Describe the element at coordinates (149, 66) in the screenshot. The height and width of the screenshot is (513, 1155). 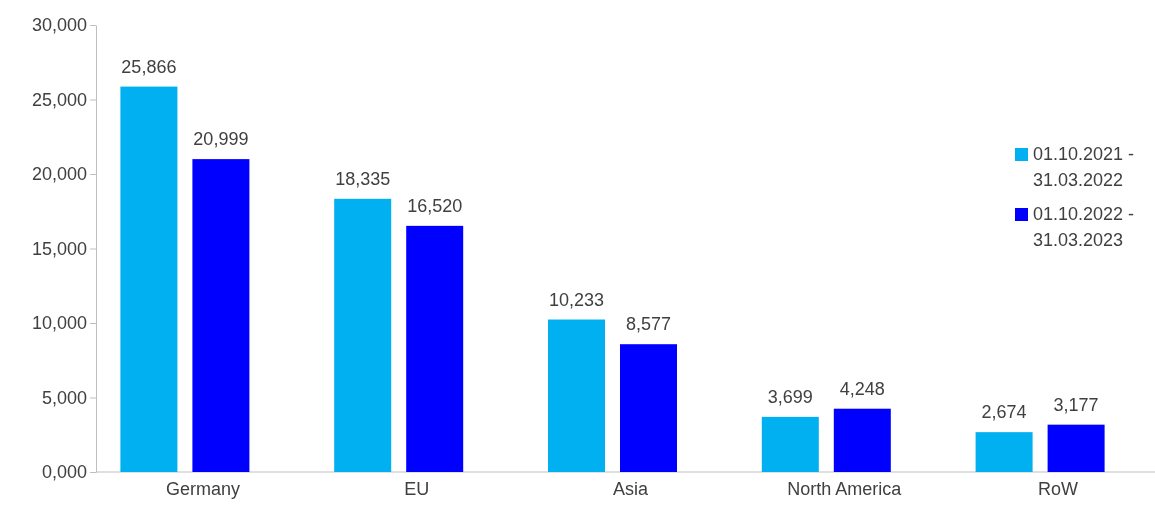
I see `data-label: 25,866` at that location.